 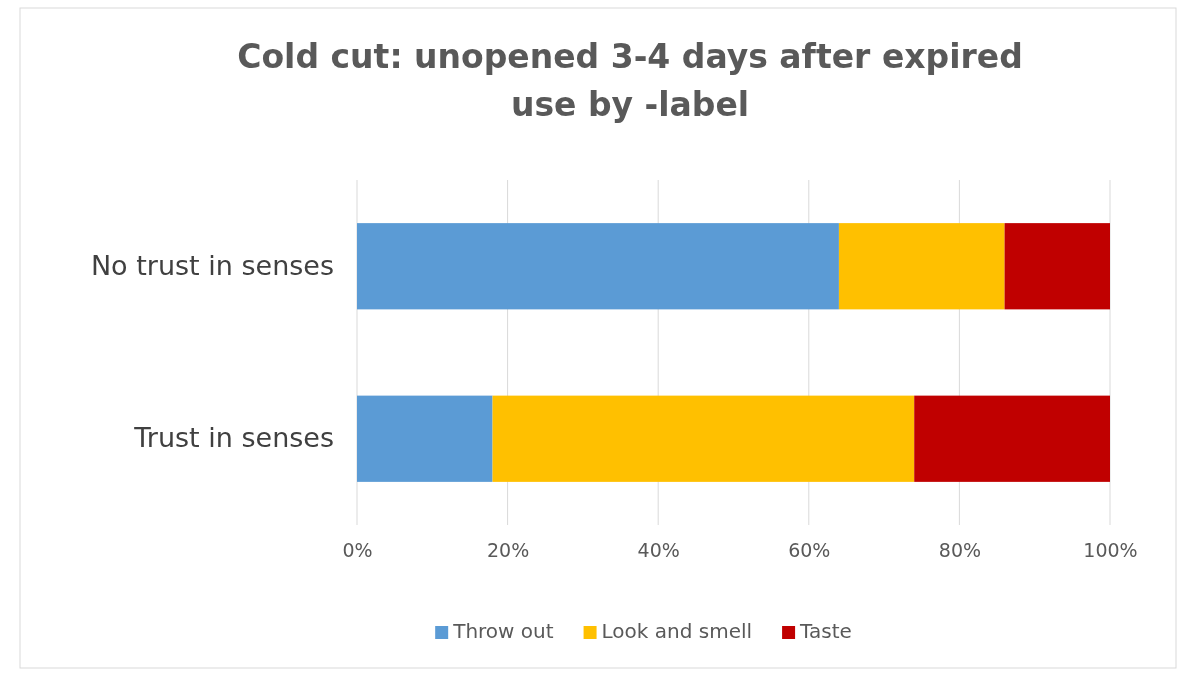 What do you see at coordinates (1110, 549) in the screenshot?
I see `x-tick-label: 100%` at bounding box center [1110, 549].